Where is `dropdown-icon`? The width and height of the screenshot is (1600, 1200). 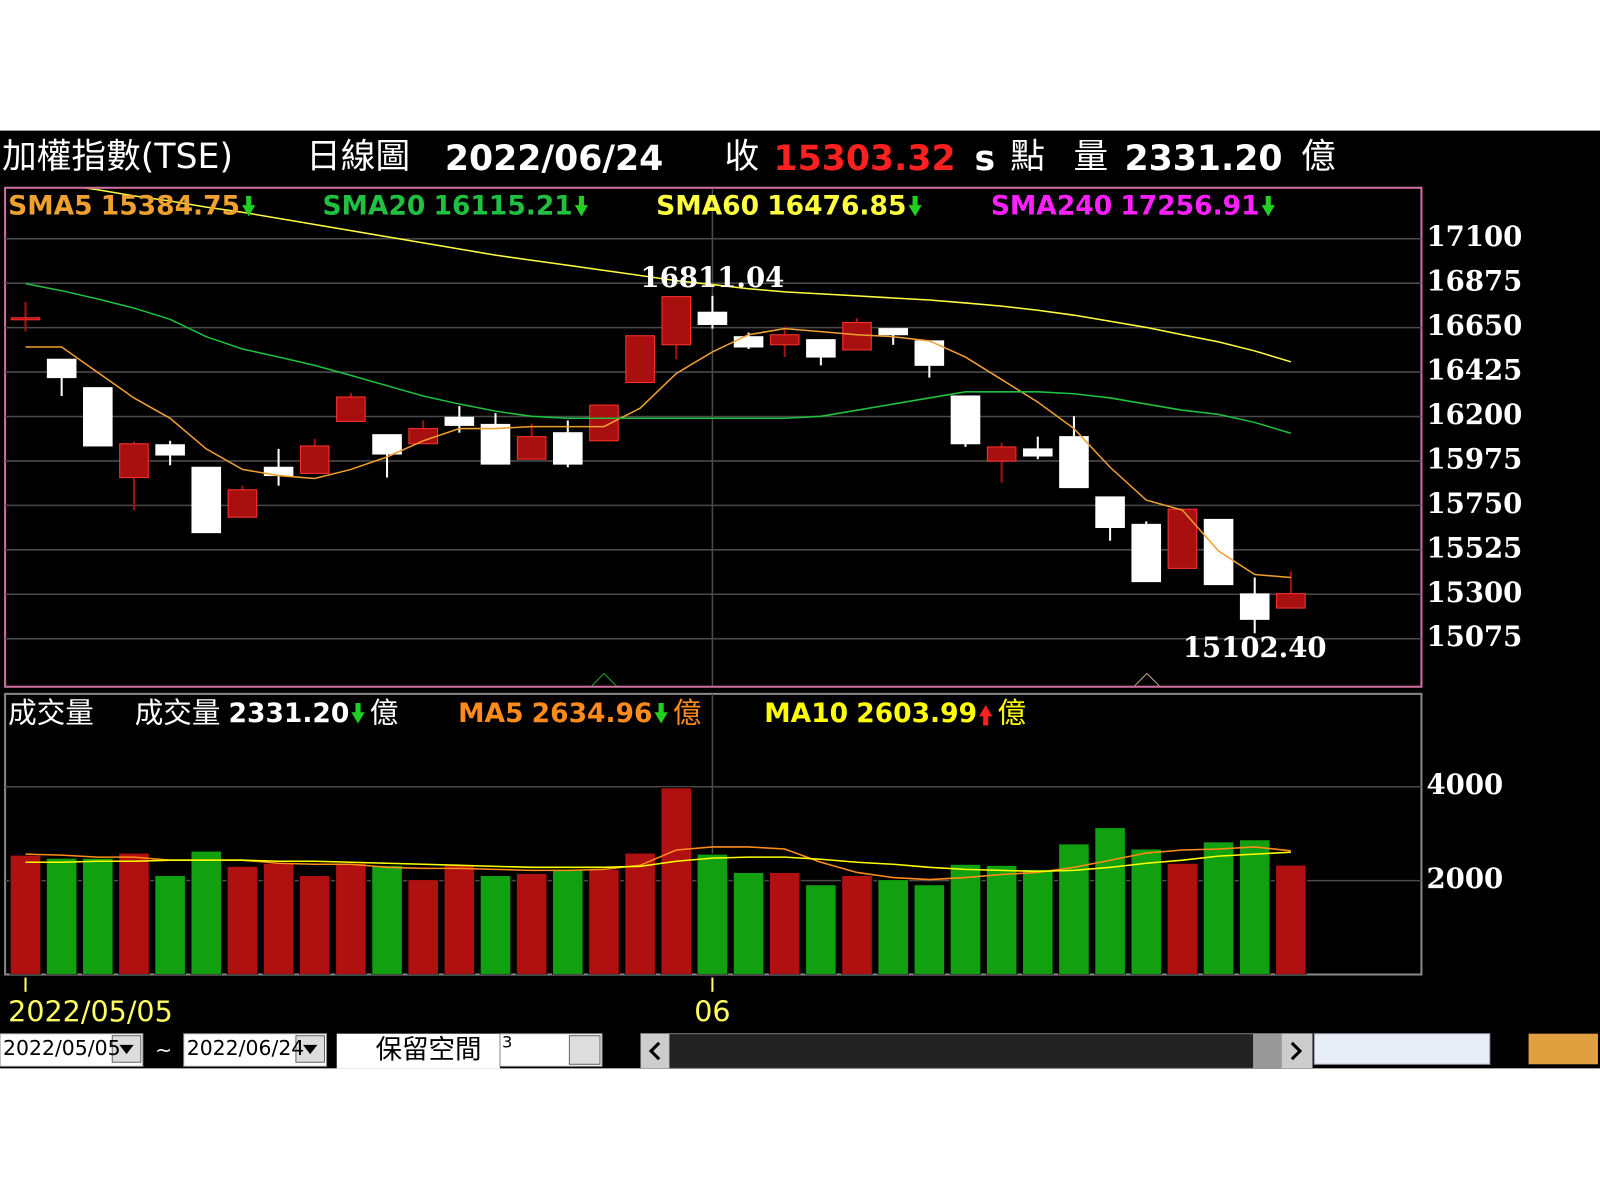
dropdown-icon is located at coordinates (126, 1049).